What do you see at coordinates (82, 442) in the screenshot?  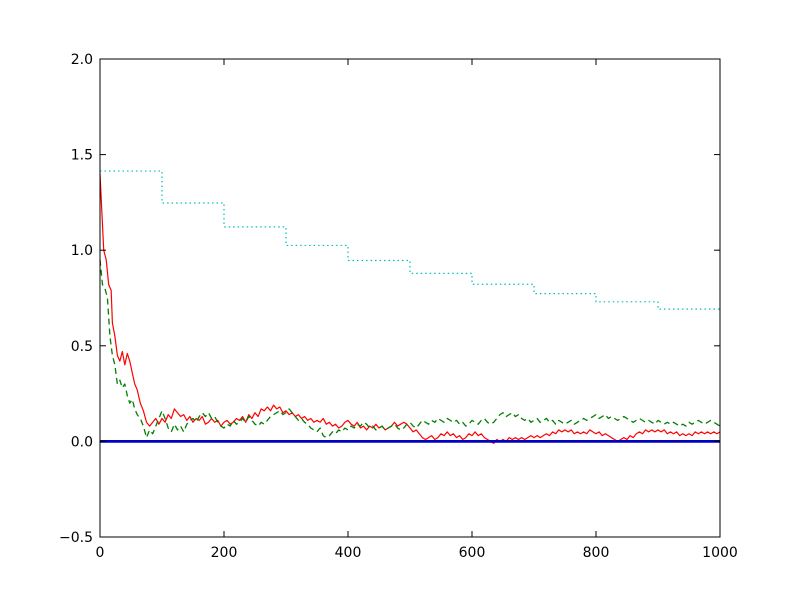 I see `y-tick-label: 0.0` at bounding box center [82, 442].